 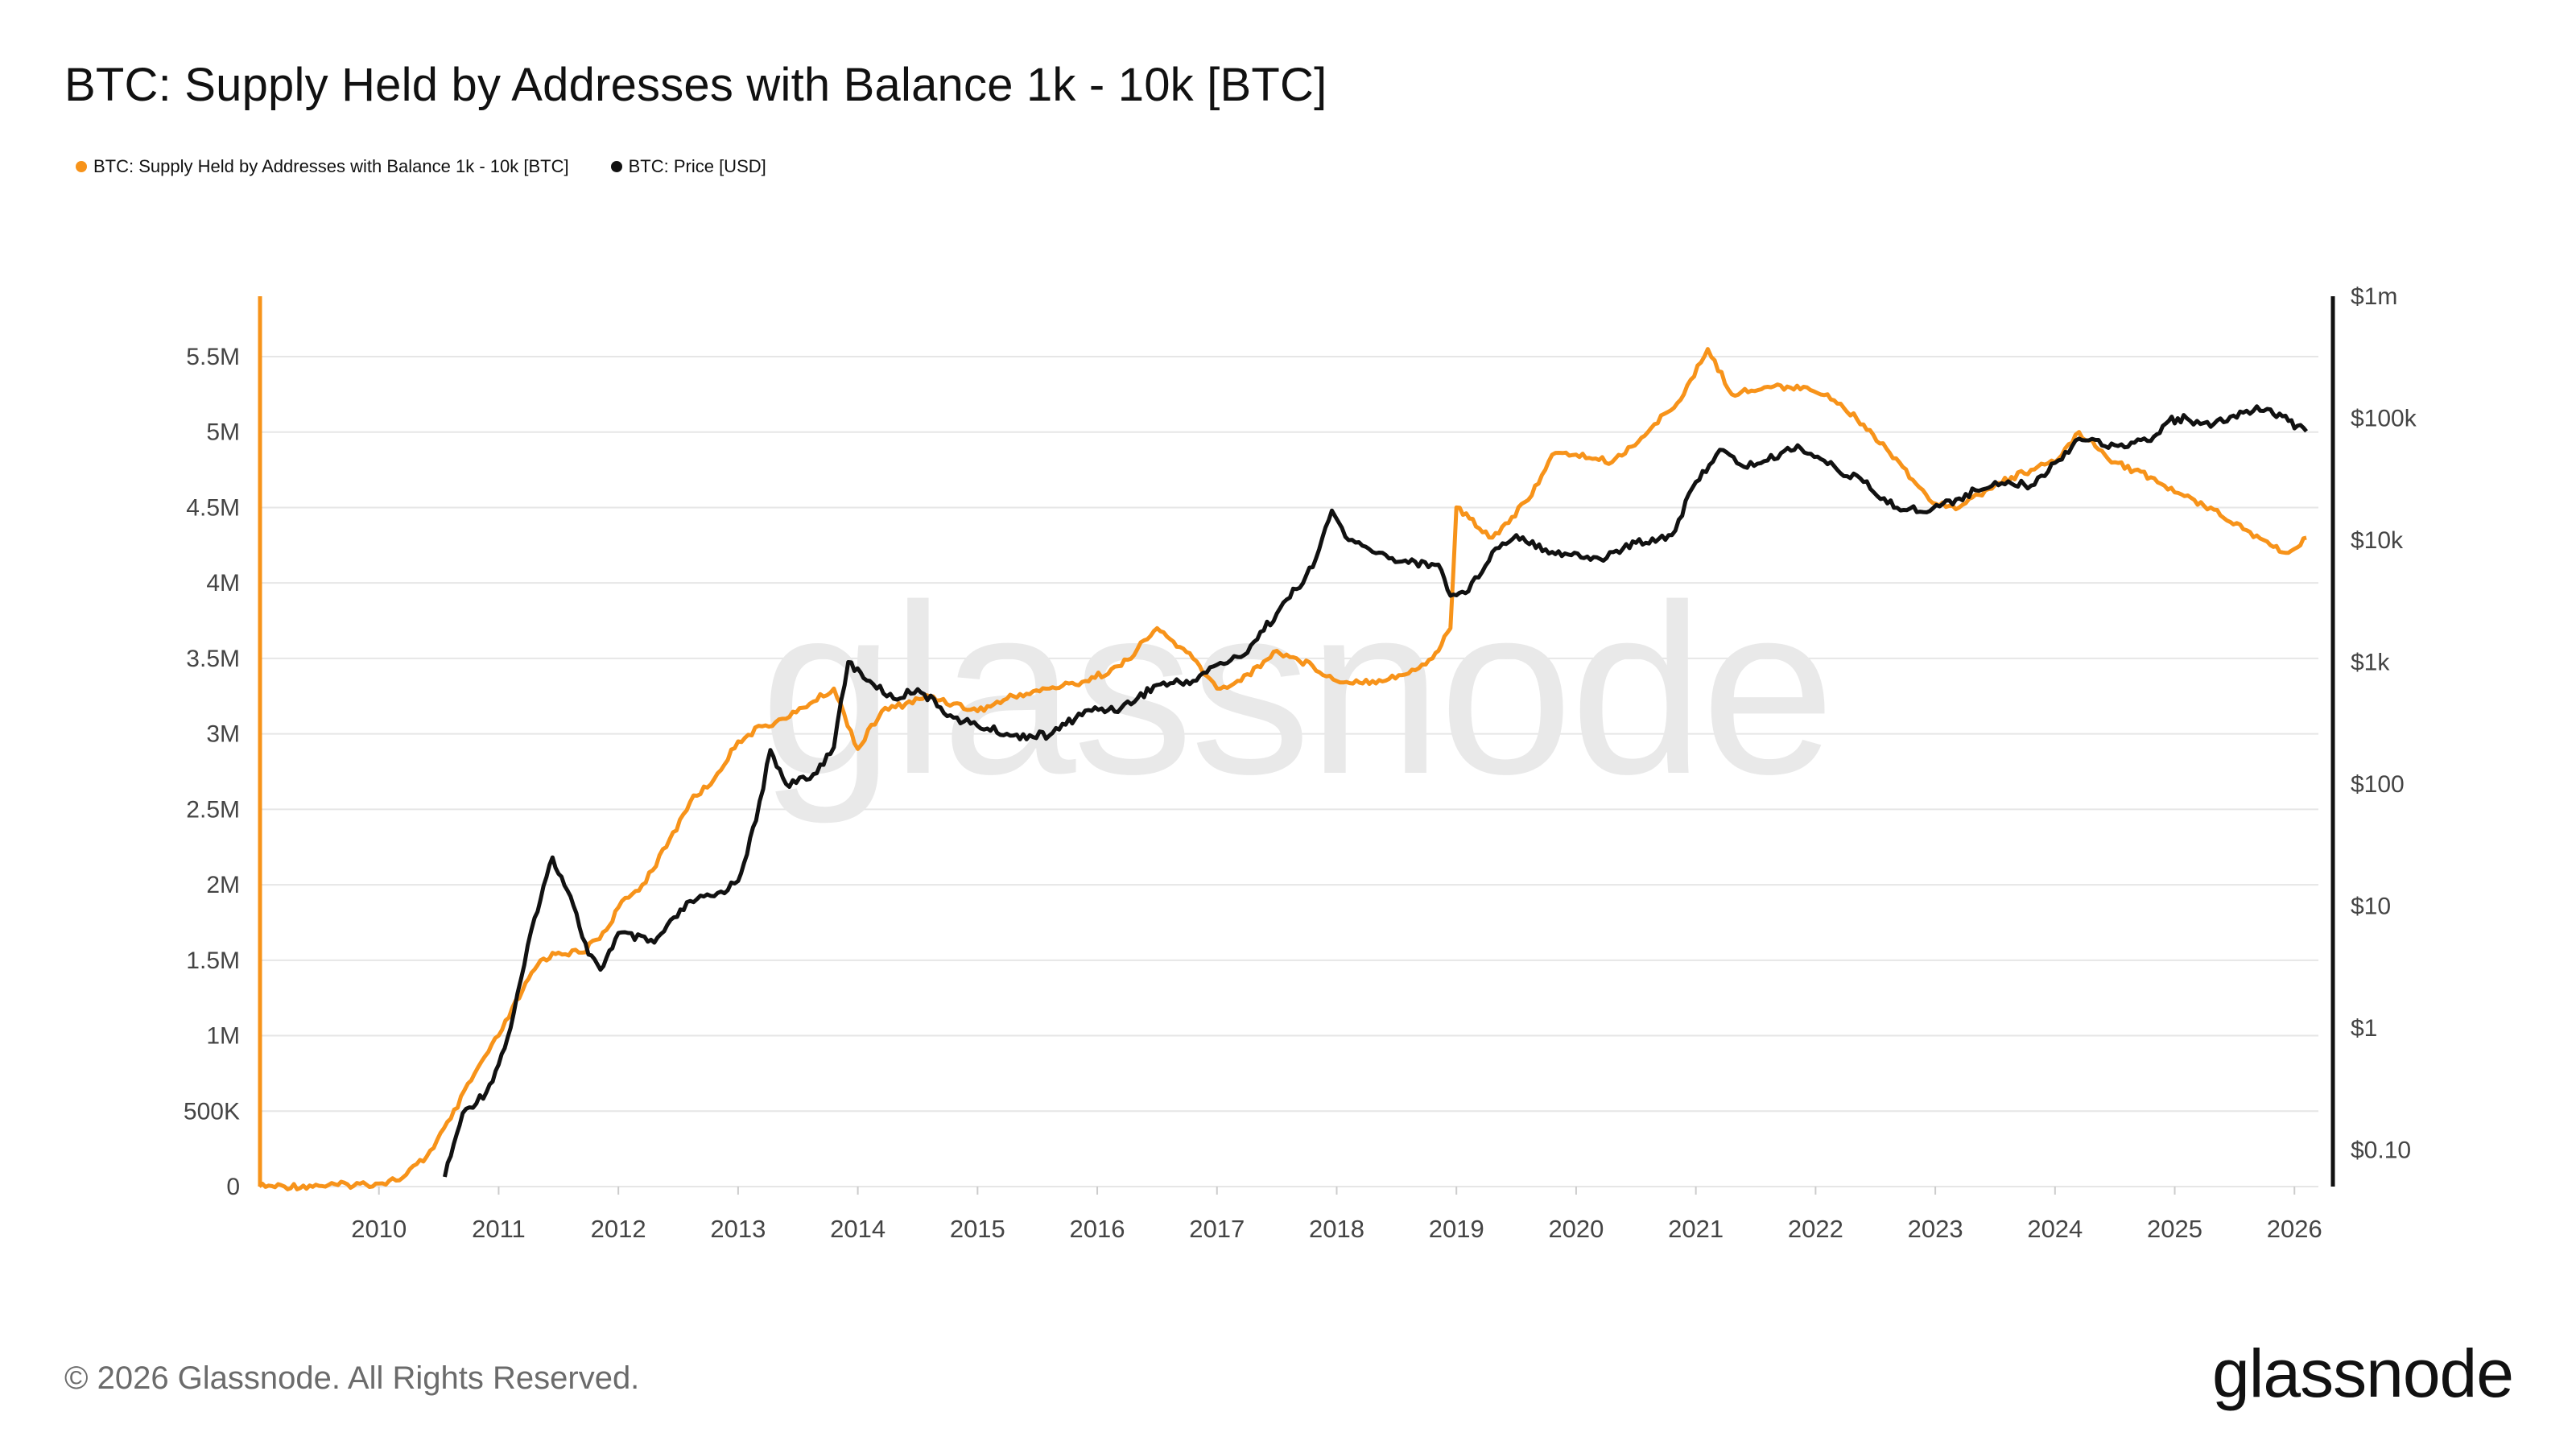 I want to click on x-tick-label: 2013, so click(x=738, y=1229).